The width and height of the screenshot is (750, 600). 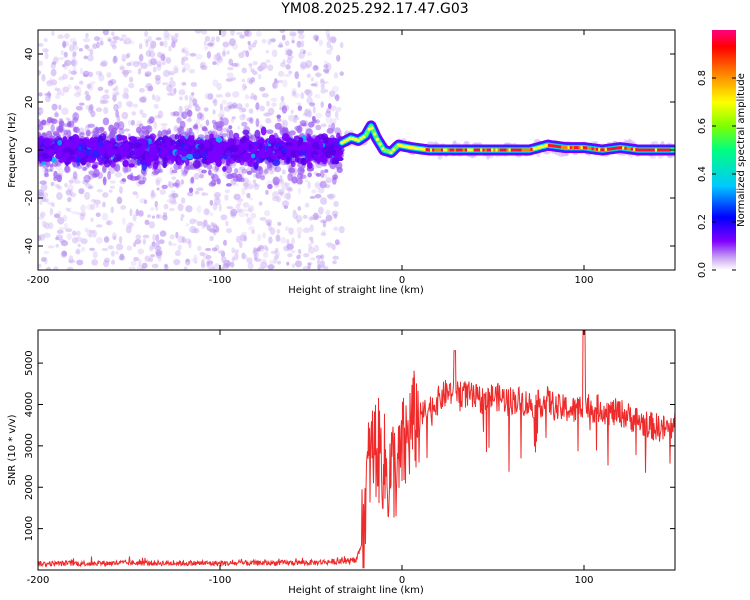 What do you see at coordinates (38, 280) in the screenshot?
I see `x-tick-label: -200` at bounding box center [38, 280].